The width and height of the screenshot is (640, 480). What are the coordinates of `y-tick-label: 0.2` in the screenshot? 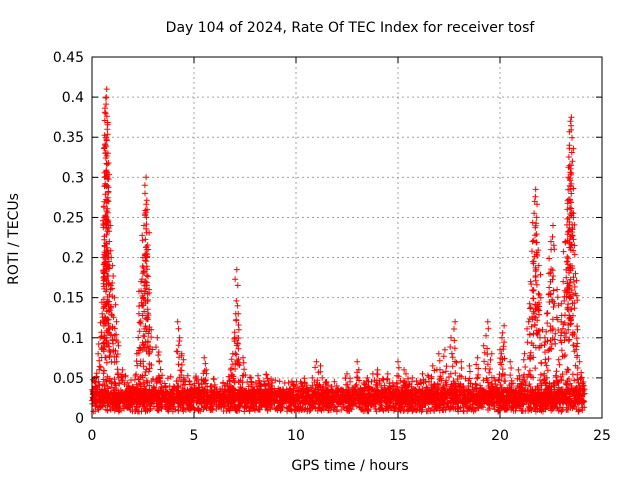 It's located at (73, 259).